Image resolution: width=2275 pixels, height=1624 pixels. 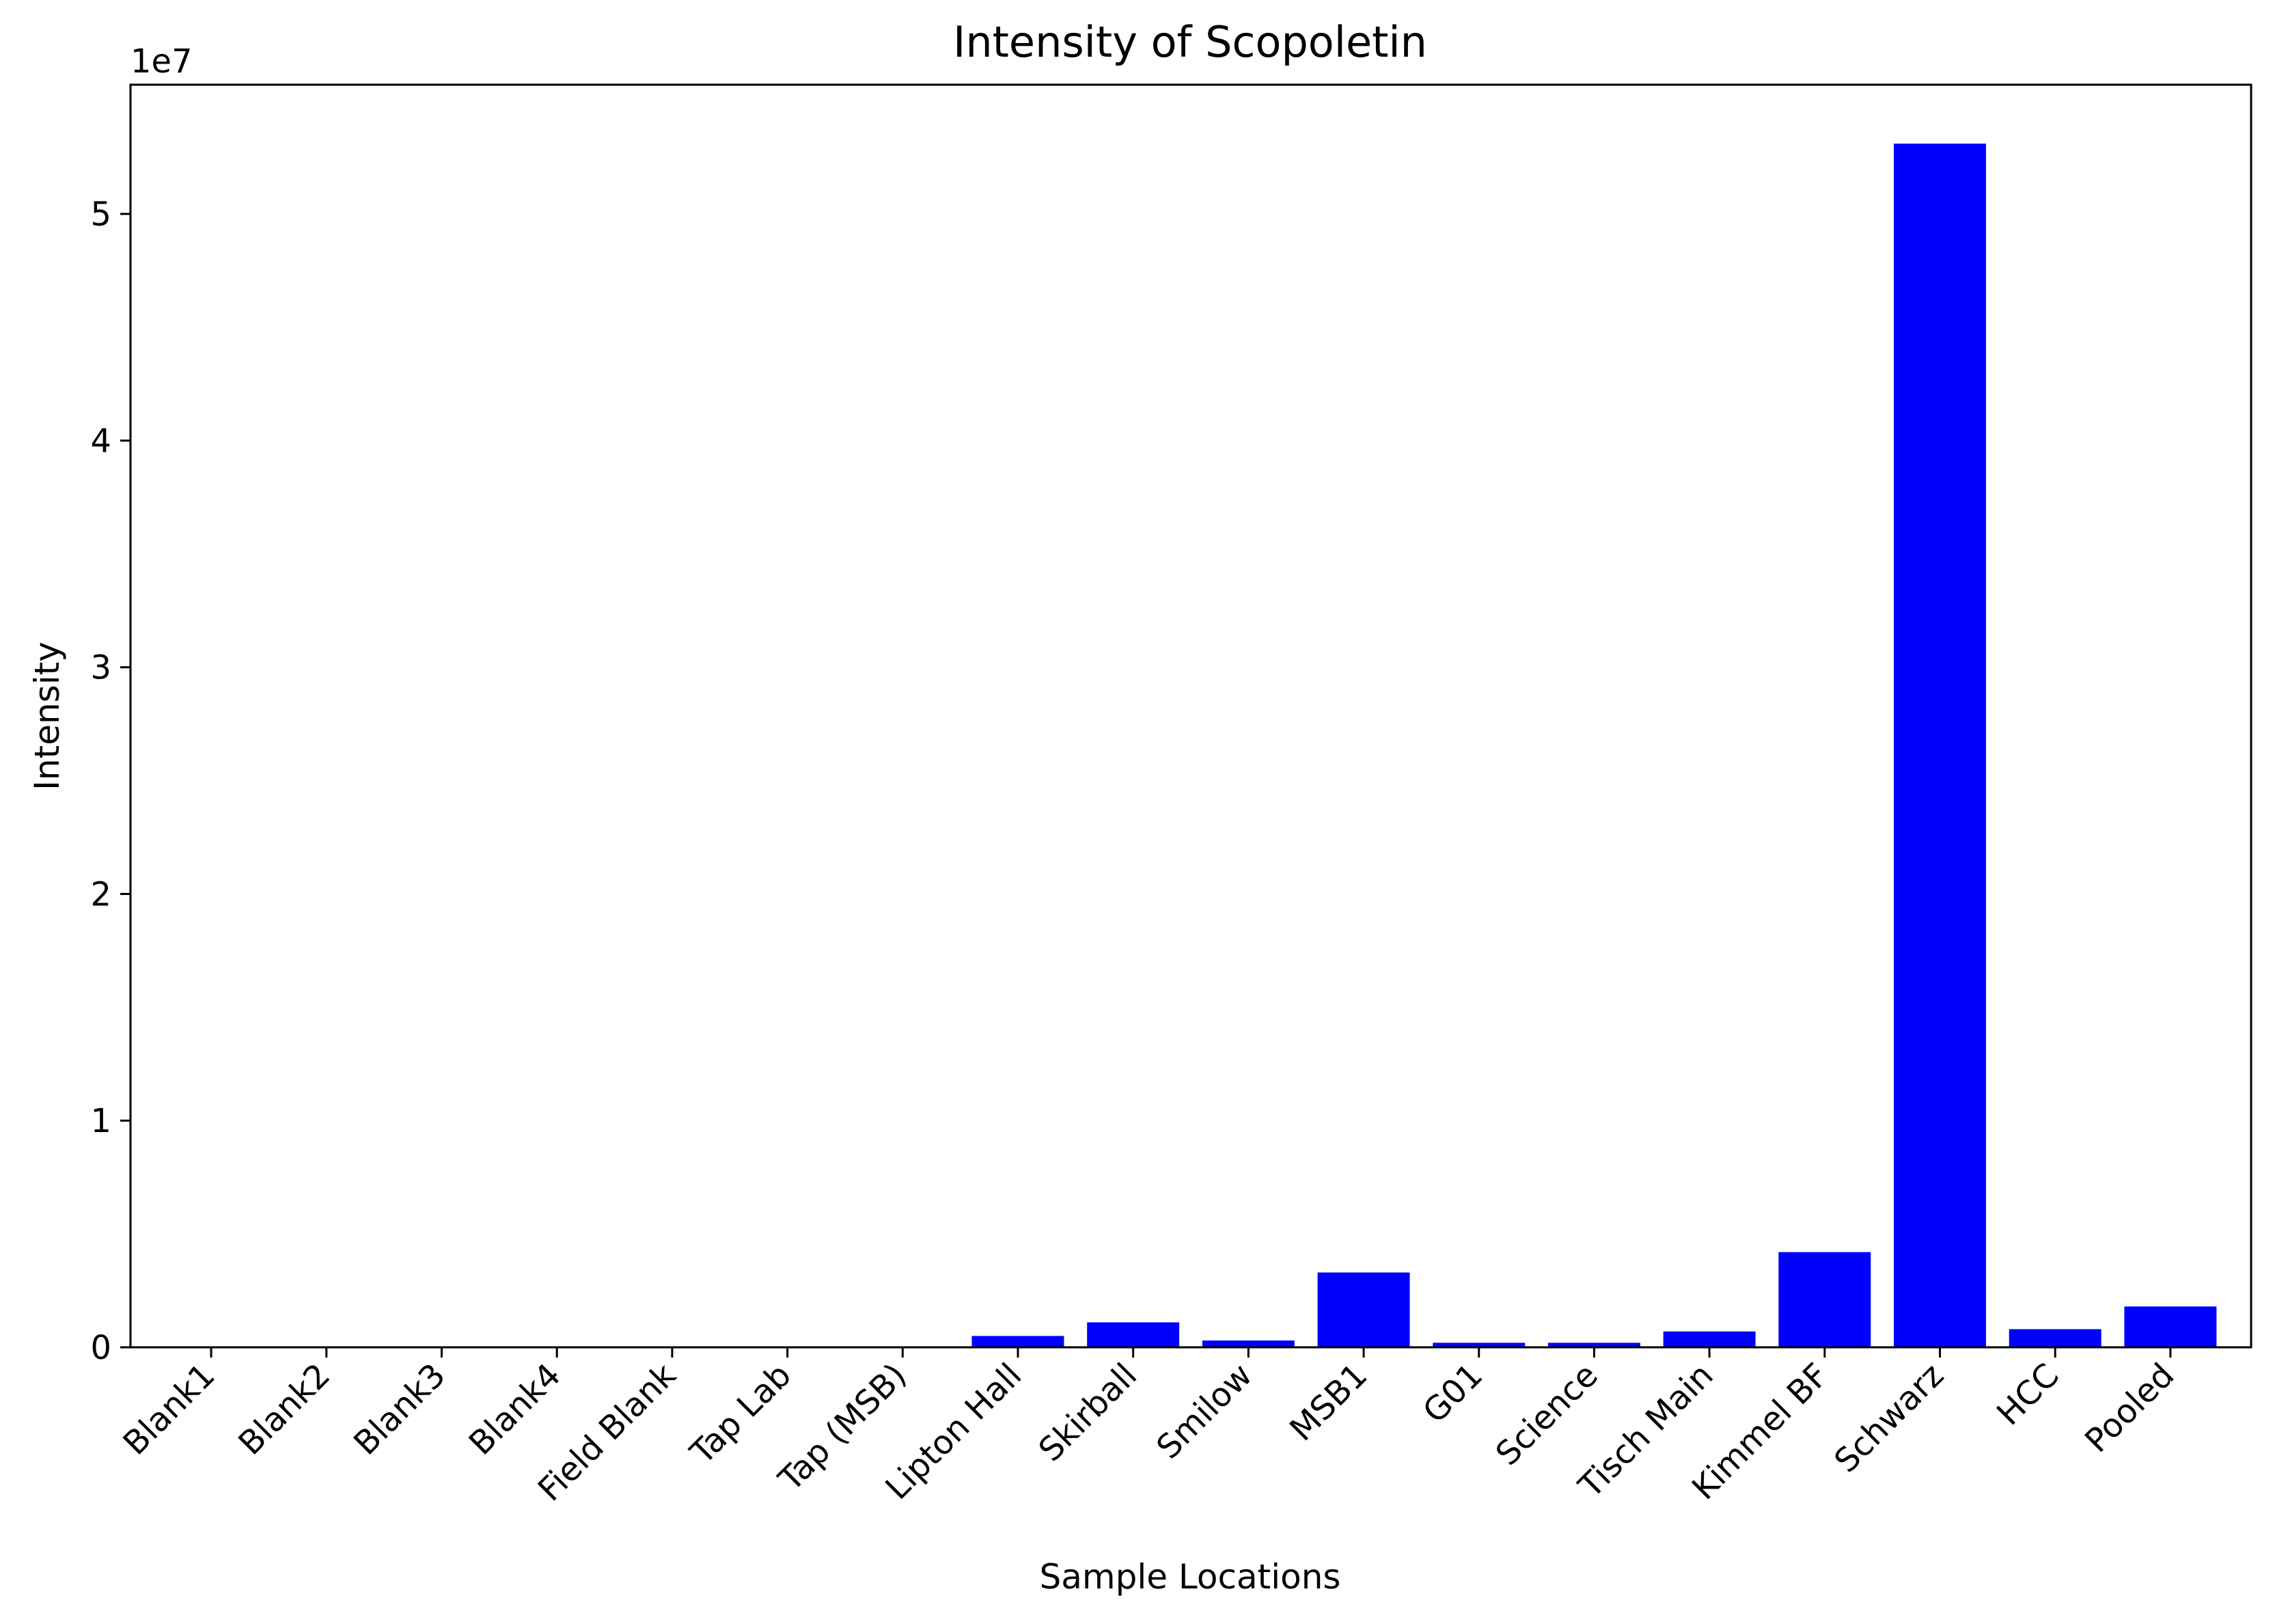 I want to click on y-tick-label: 3, so click(x=100, y=668).